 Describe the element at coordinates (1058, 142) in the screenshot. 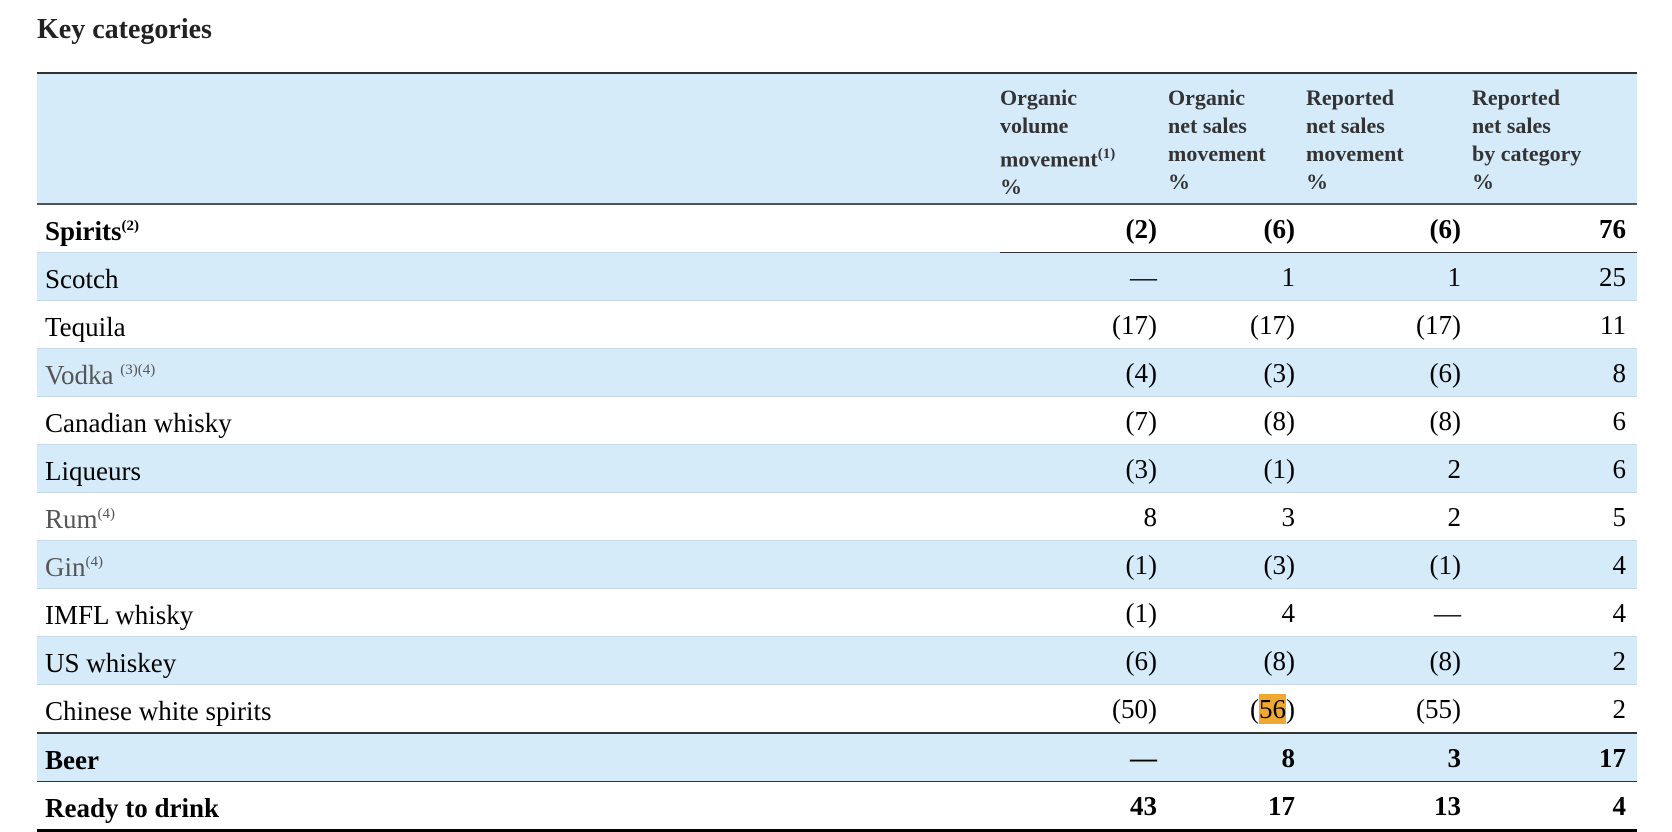

I see `header-organic-volume: Organic volume movement(1)%` at that location.